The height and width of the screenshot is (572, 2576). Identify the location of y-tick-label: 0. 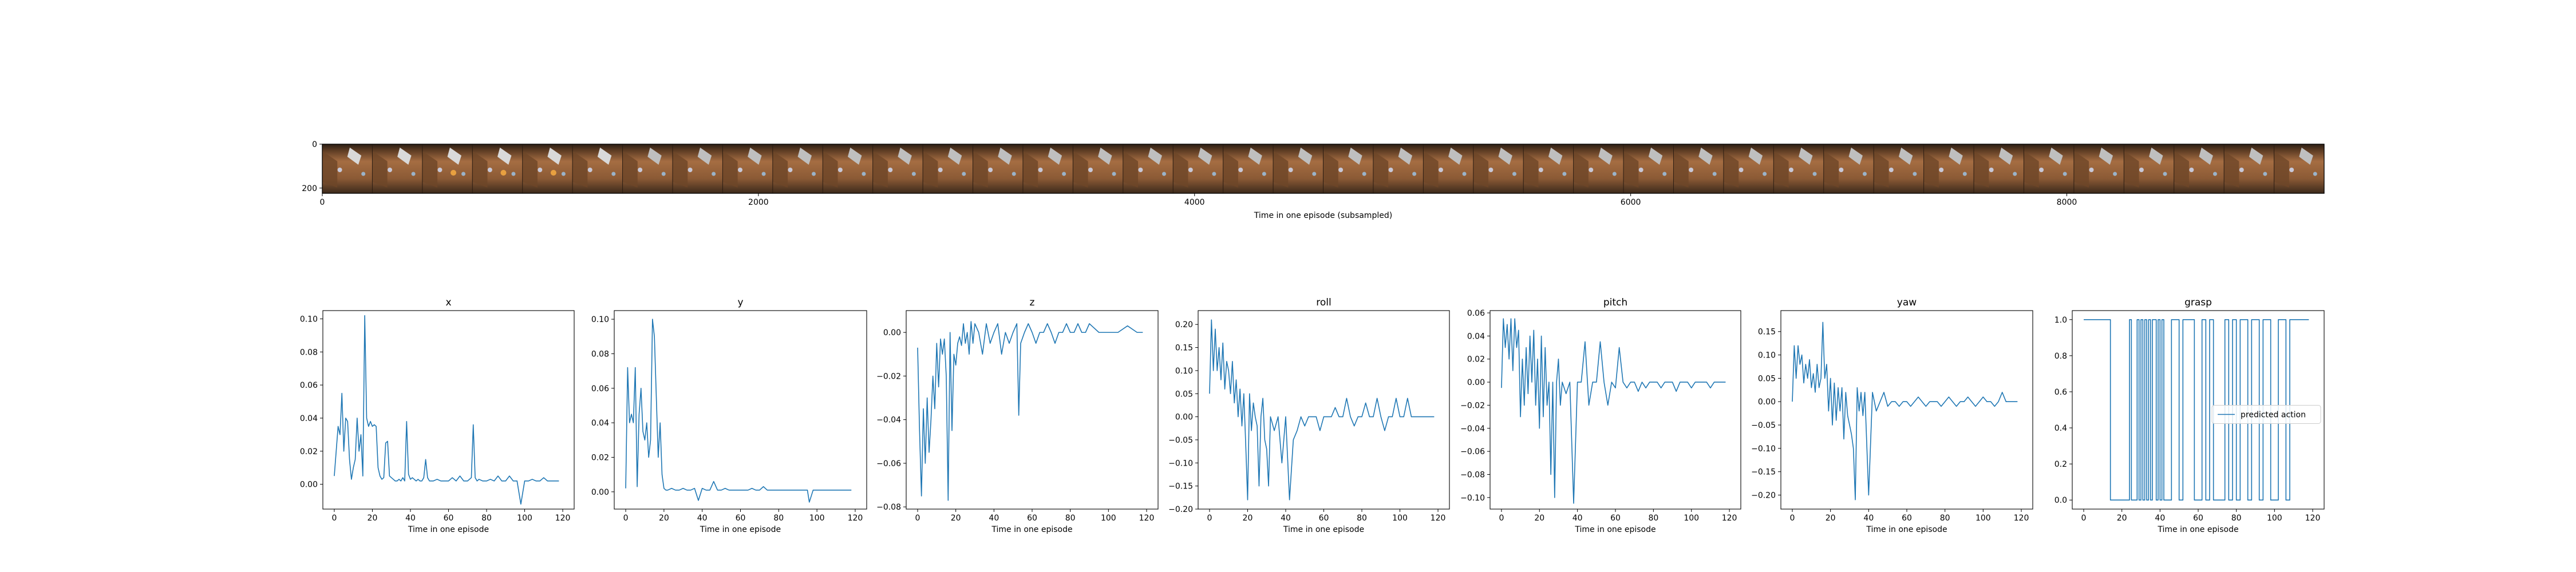
(314, 144).